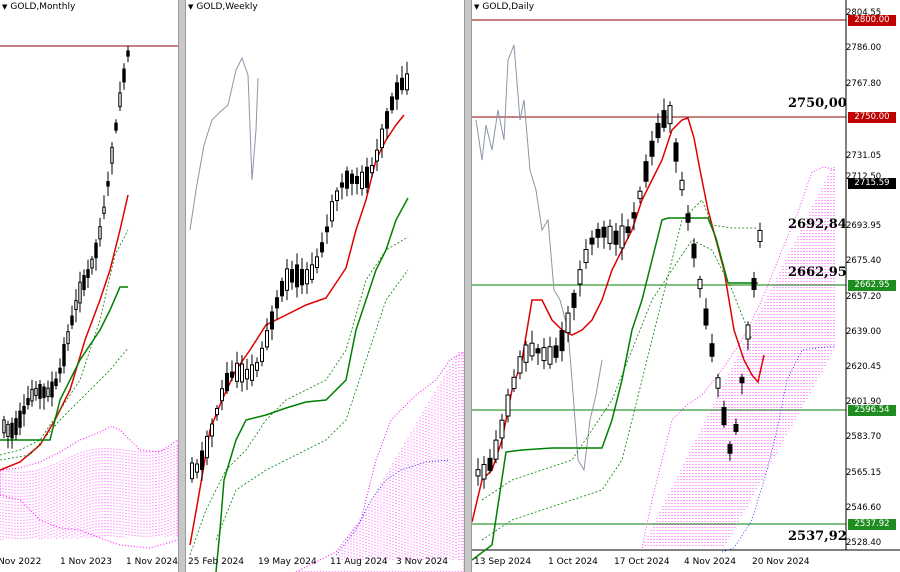 This screenshot has width=900, height=572. What do you see at coordinates (781, 562) in the screenshot?
I see `daily-x-label: 20 Nov 2024` at bounding box center [781, 562].